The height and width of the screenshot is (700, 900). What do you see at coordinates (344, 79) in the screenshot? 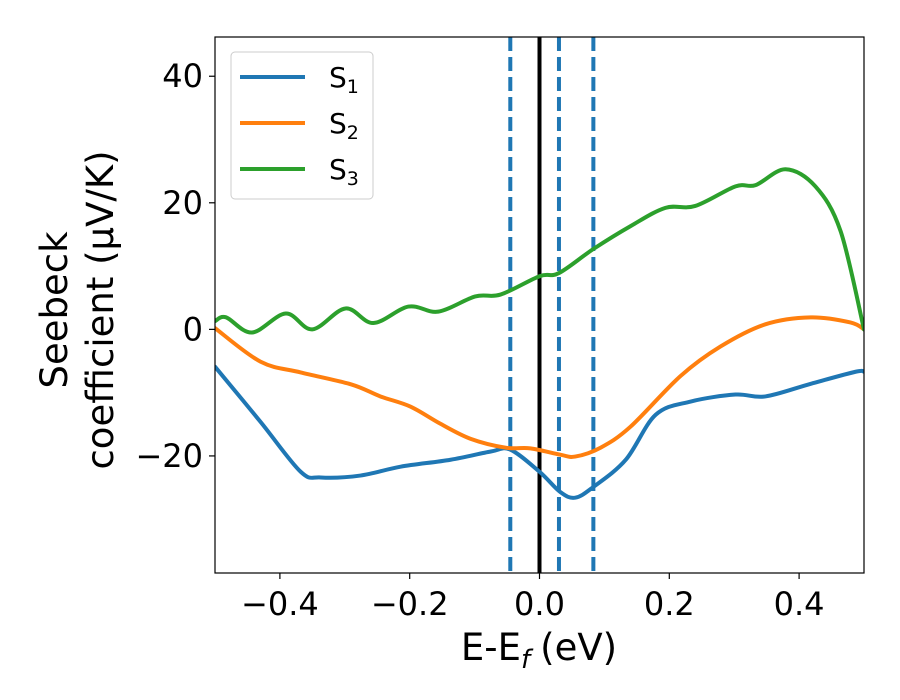
I see `legend-label-s1: S1` at bounding box center [344, 79].